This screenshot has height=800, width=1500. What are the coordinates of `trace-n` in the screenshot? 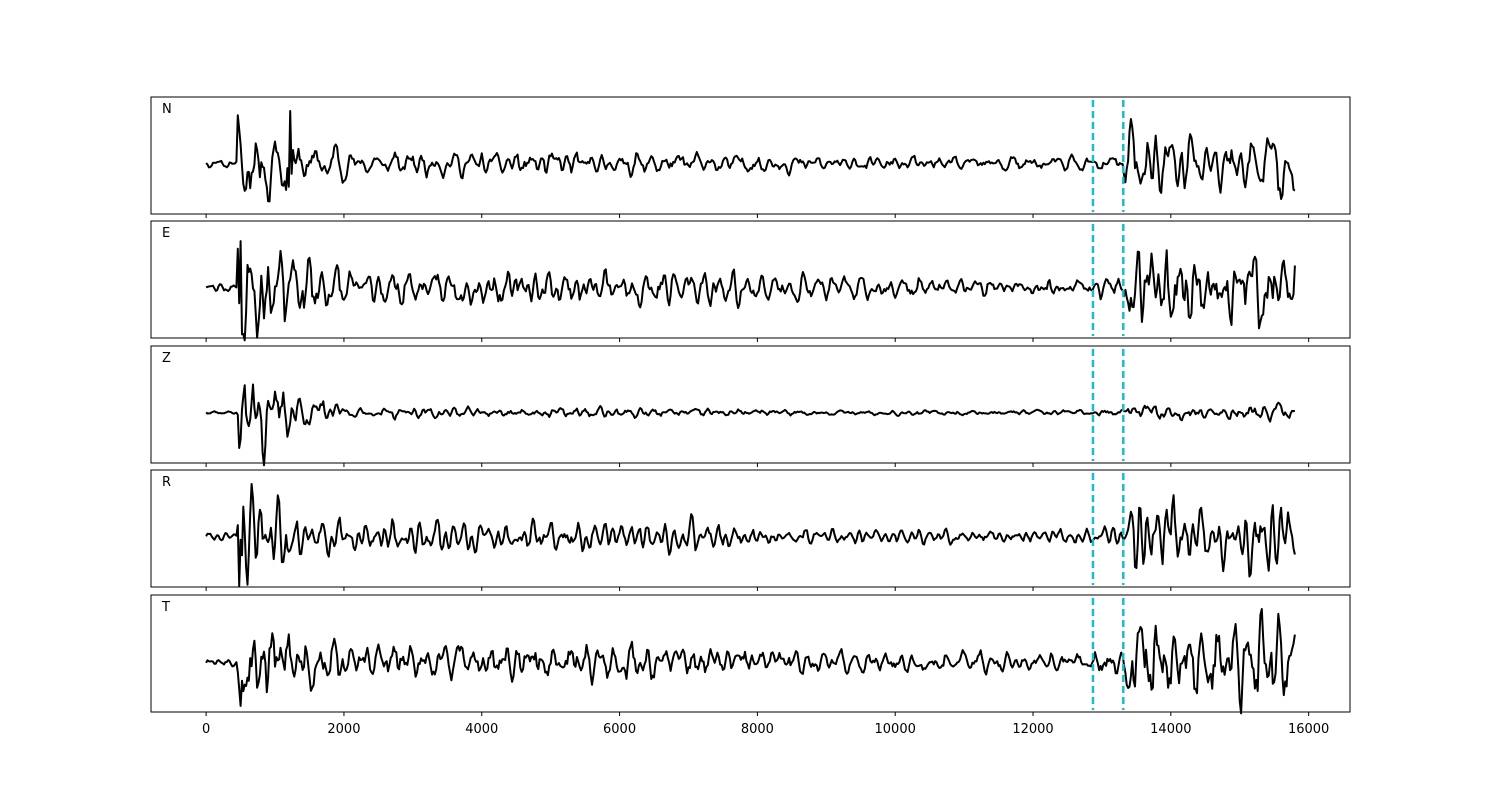 It's located at (750, 156).